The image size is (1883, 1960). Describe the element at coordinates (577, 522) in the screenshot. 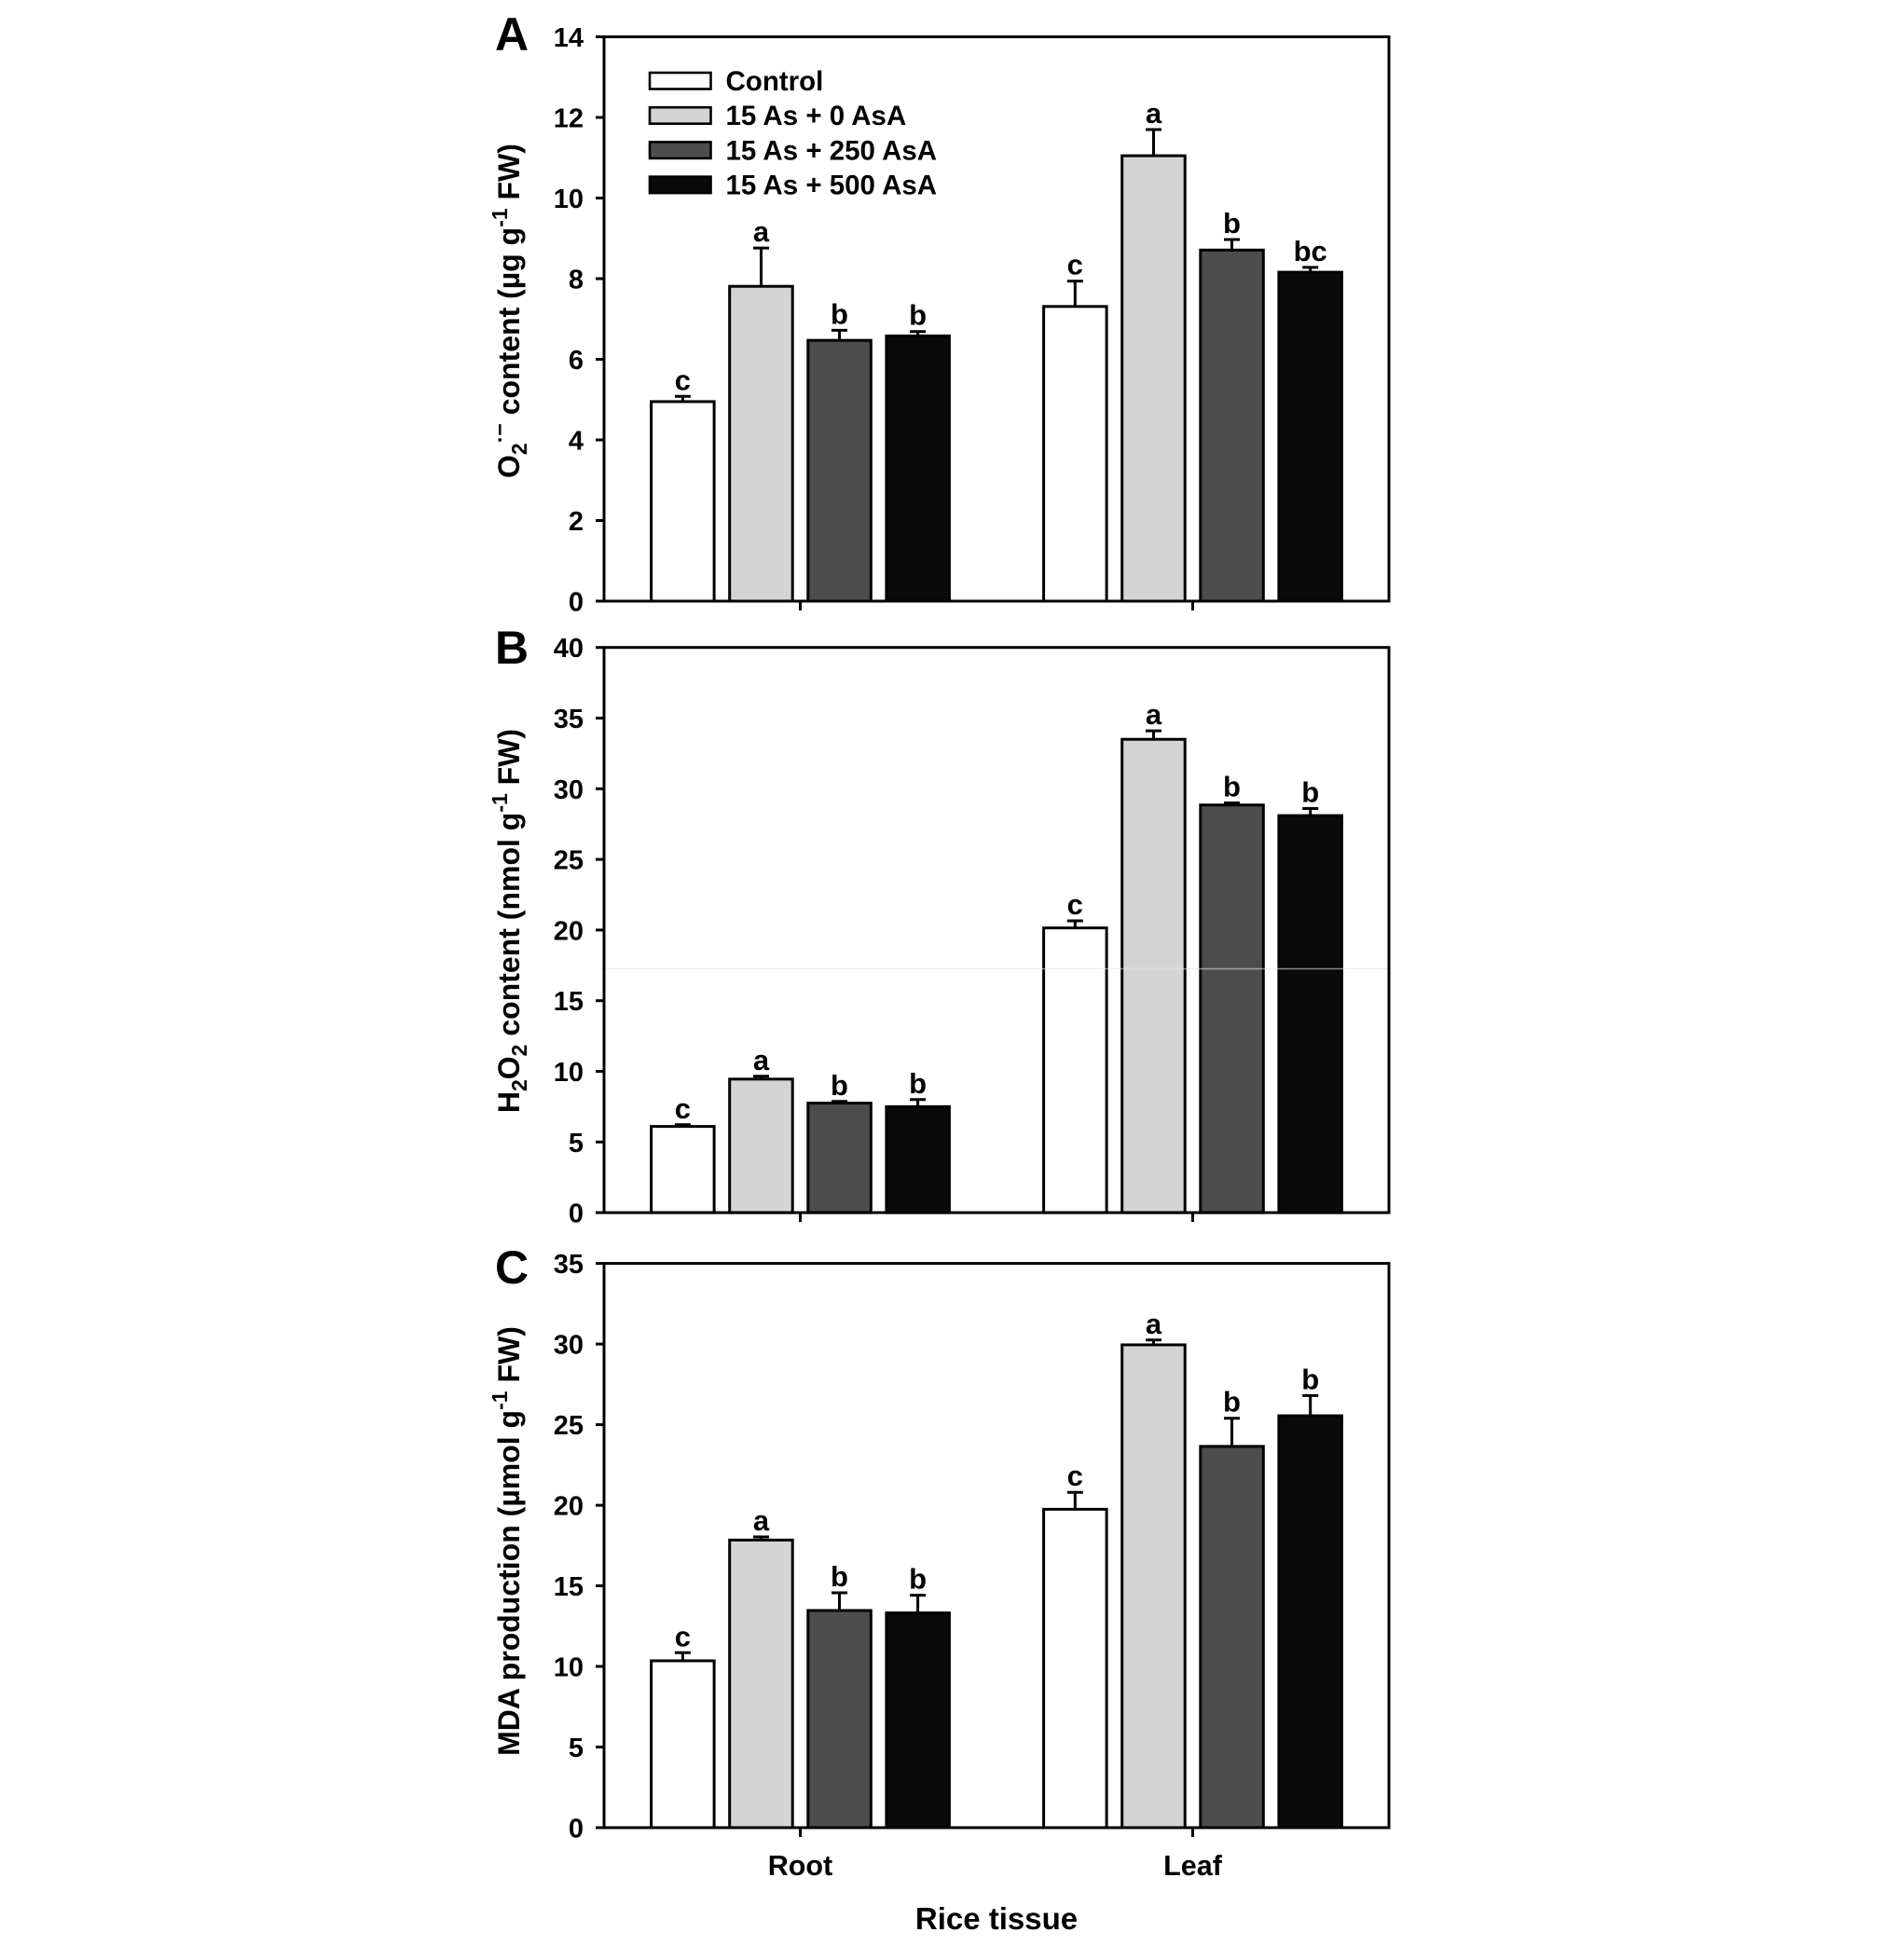

I see `svg-text: 2` at that location.